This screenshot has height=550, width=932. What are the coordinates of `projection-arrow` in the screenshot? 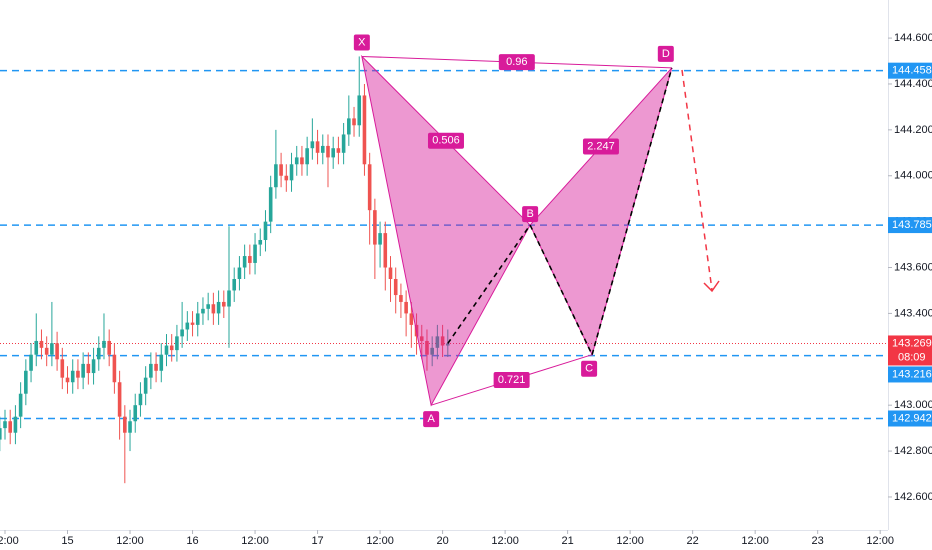 It's located at (700, 181).